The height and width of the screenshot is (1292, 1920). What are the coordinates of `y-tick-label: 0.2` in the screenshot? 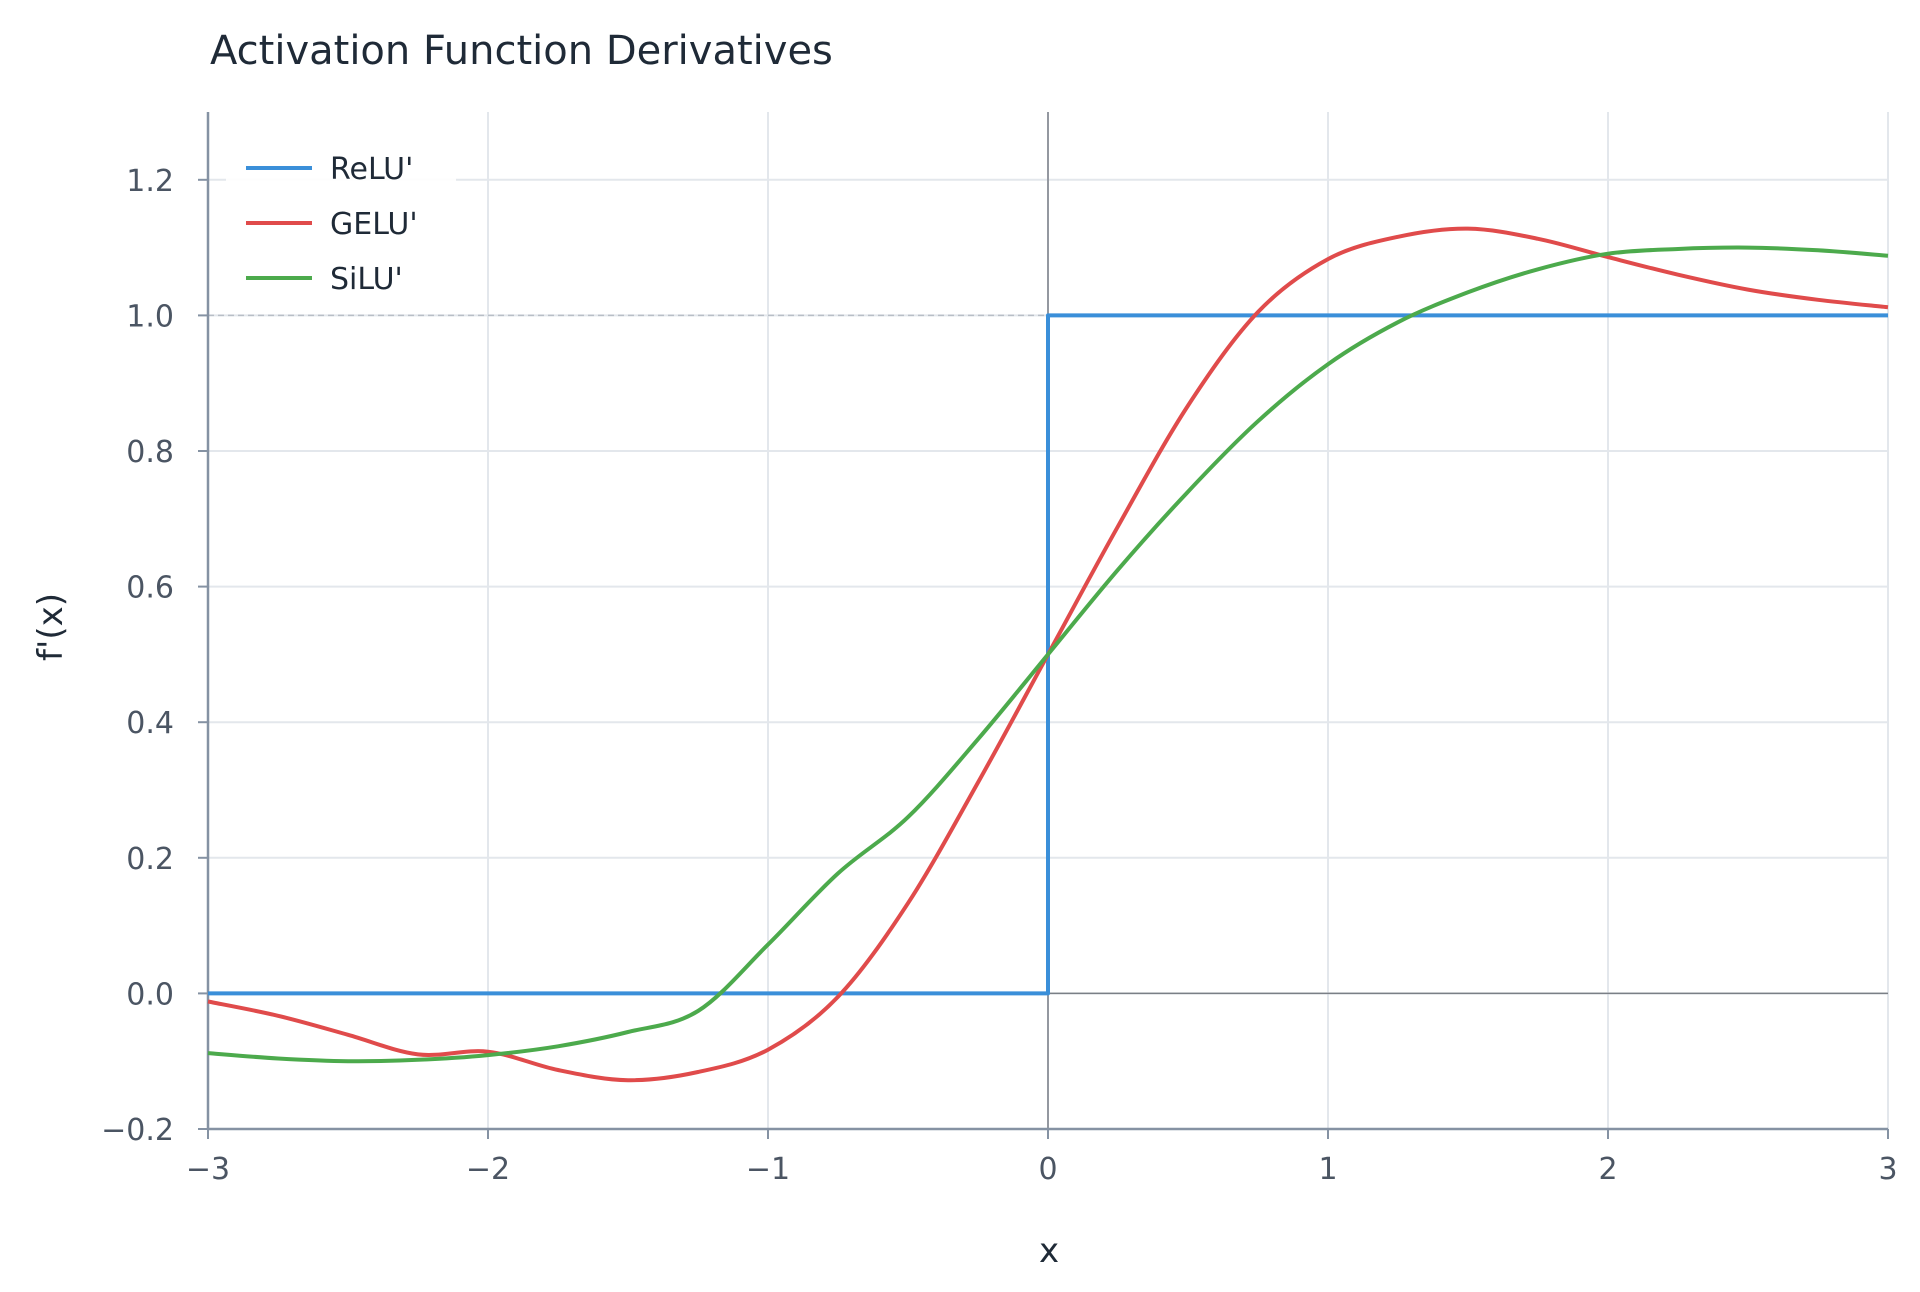 It's located at (150, 859).